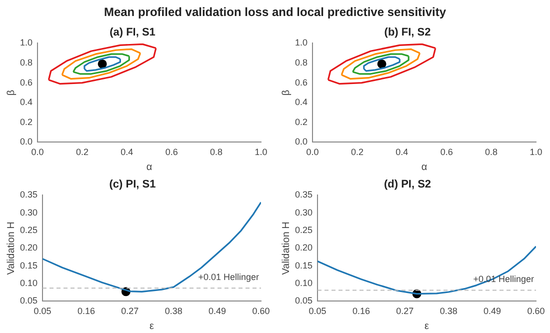 This screenshot has width=550, height=333. I want to click on chart-title: (a) FI, S1, so click(133, 32).